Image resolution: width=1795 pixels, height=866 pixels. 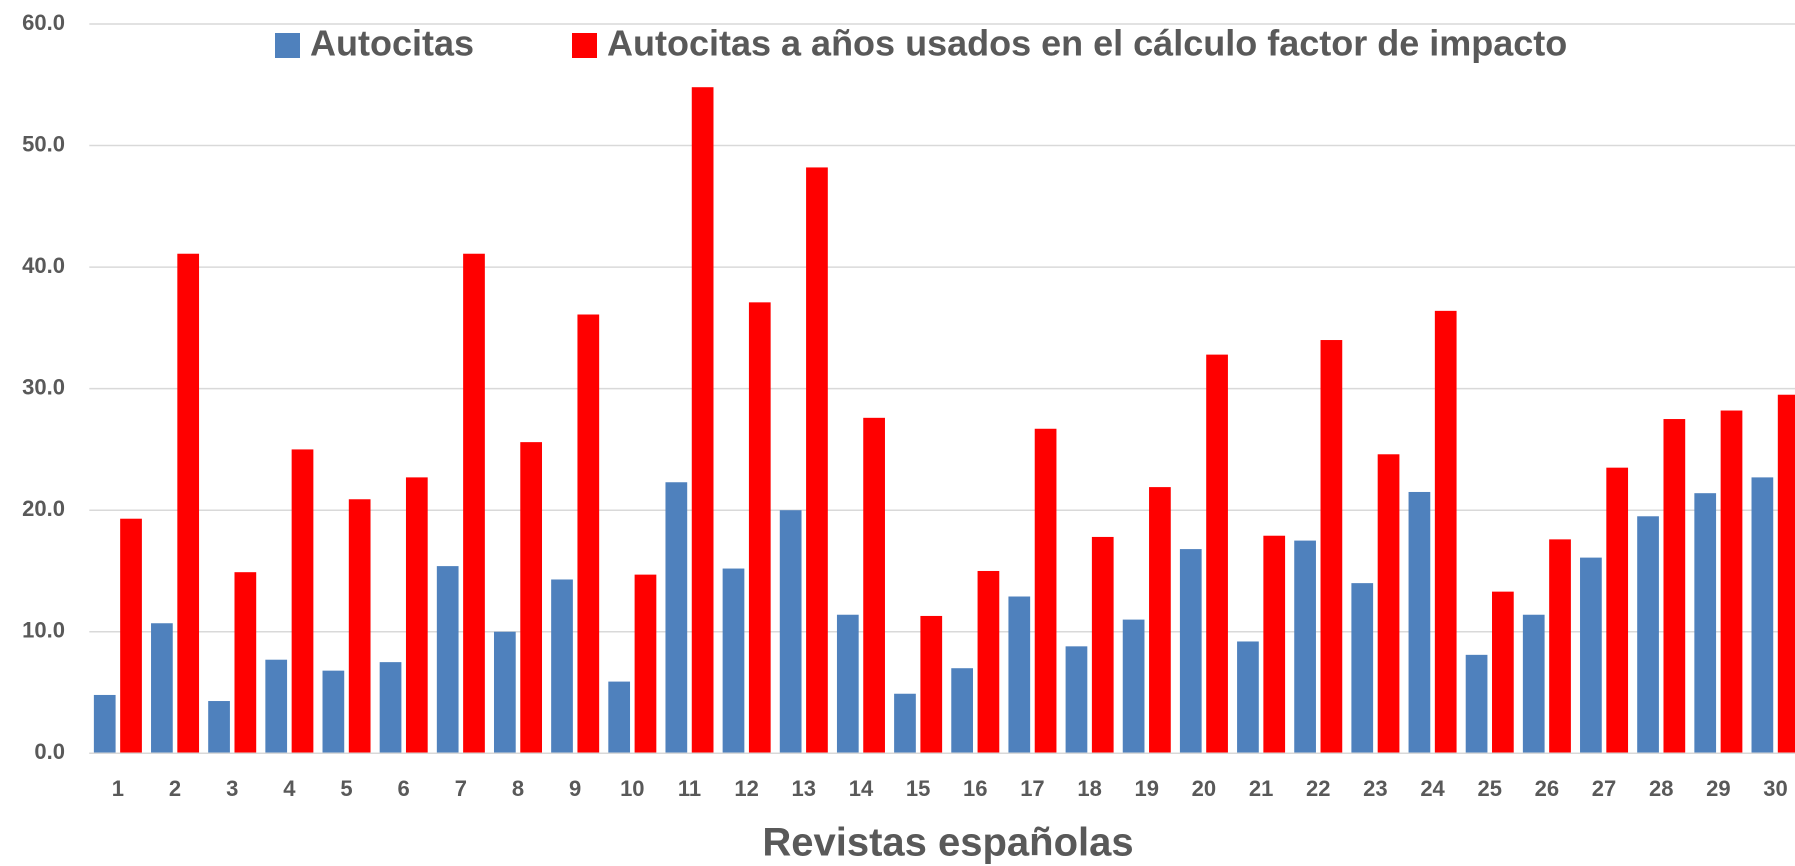 I want to click on x-tick-label: 11, so click(x=689, y=788).